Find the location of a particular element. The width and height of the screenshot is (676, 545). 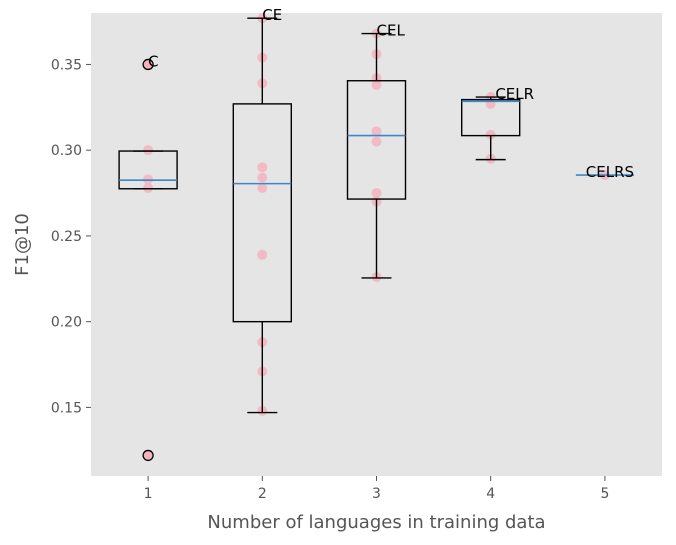

annotation-celr: CELR is located at coordinates (514, 94).